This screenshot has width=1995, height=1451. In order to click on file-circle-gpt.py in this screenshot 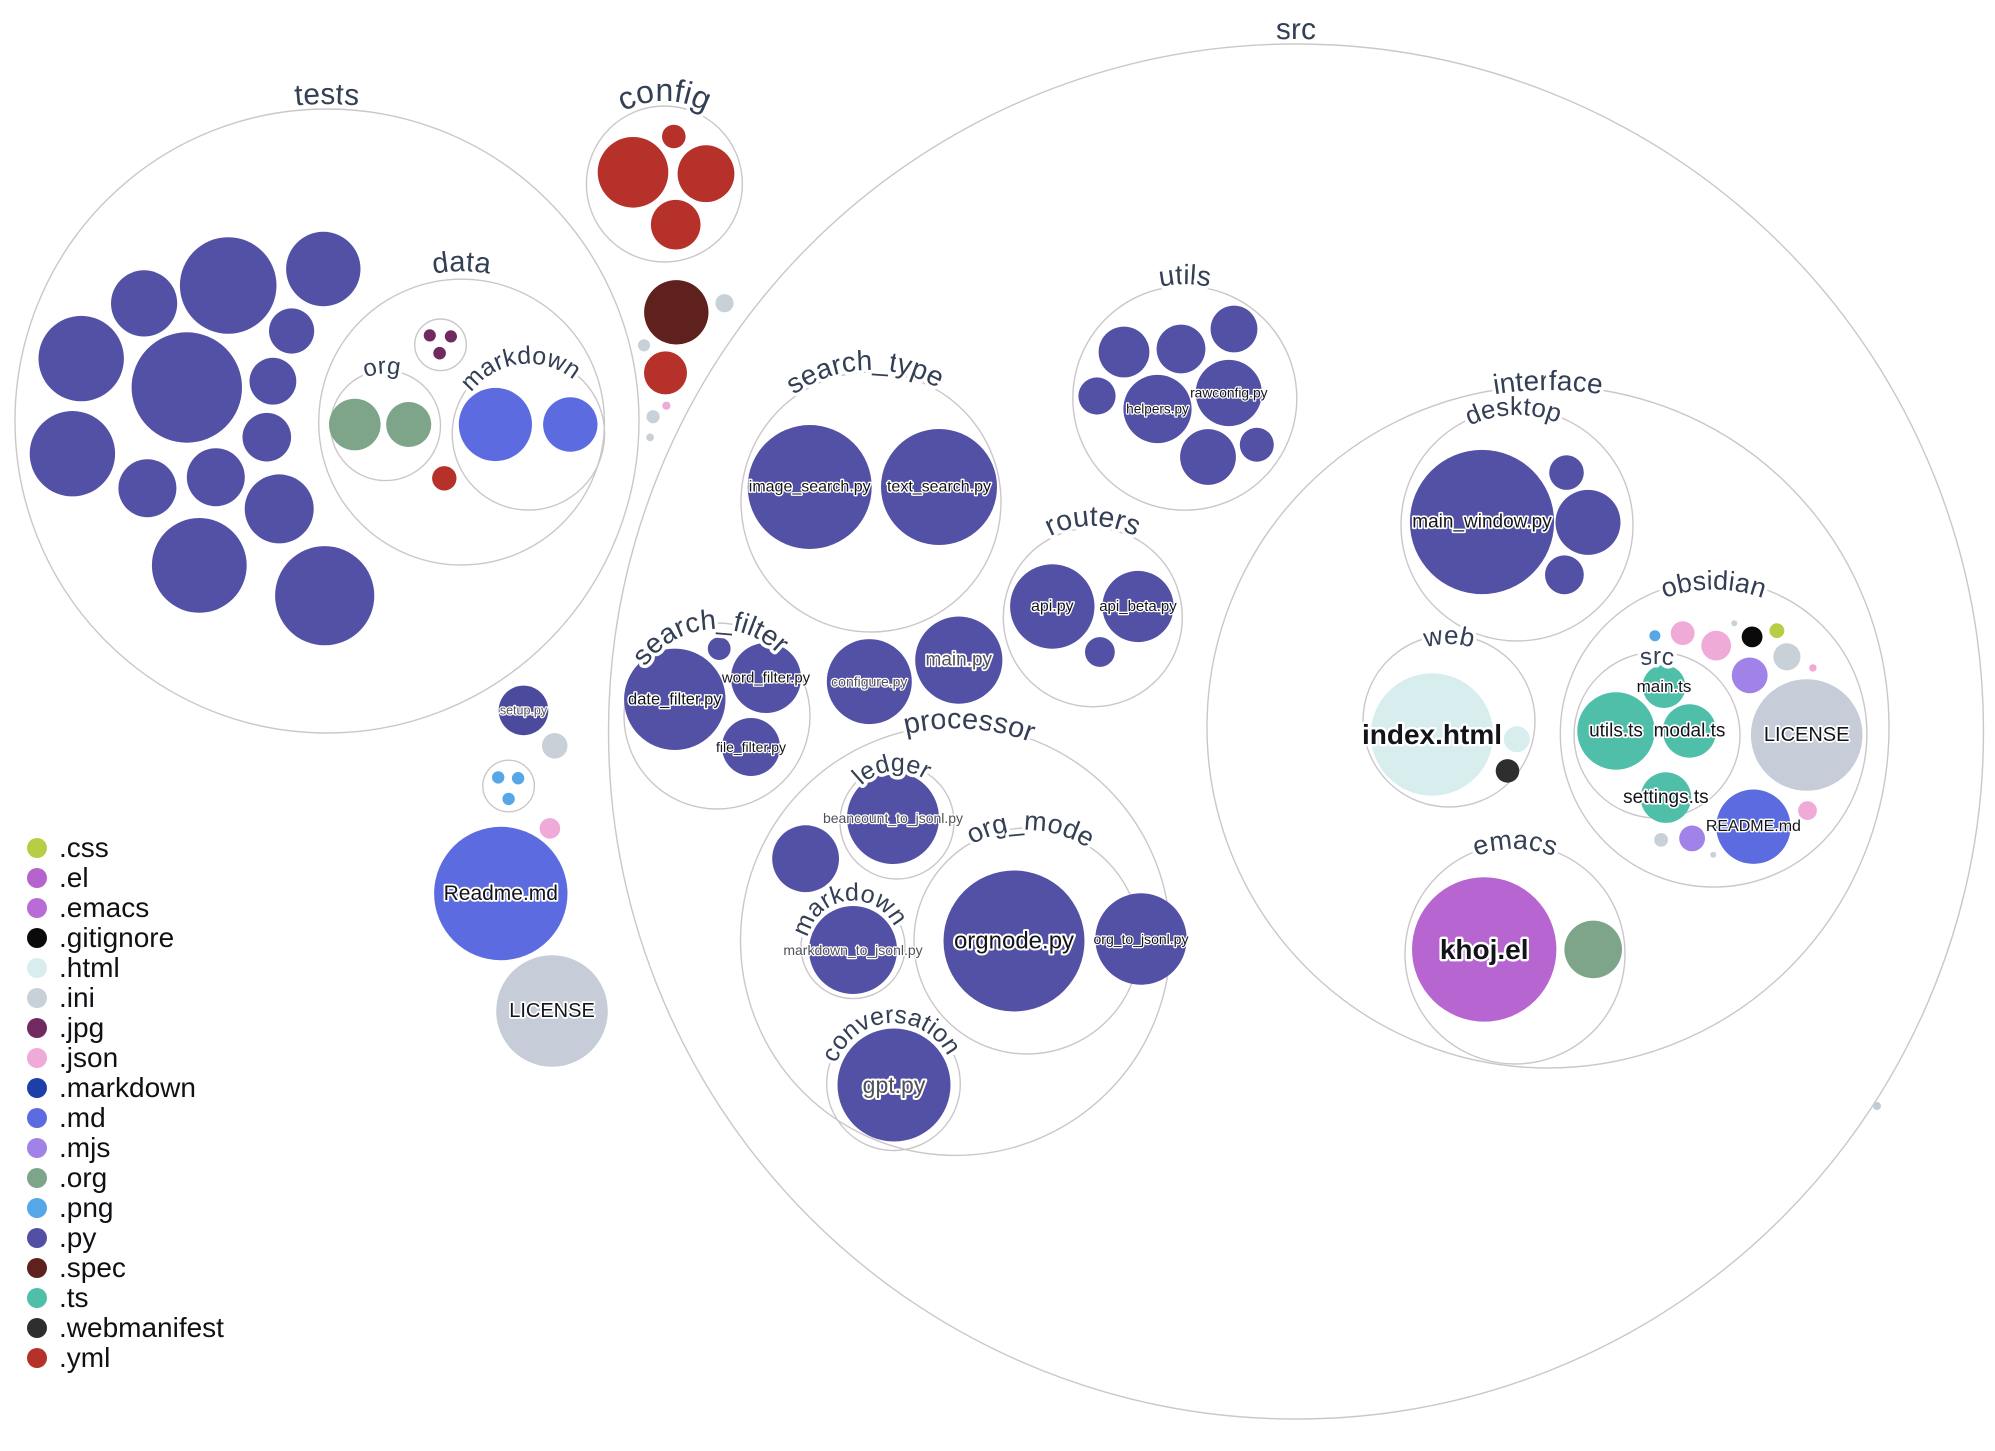, I will do `click(894, 1085)`.